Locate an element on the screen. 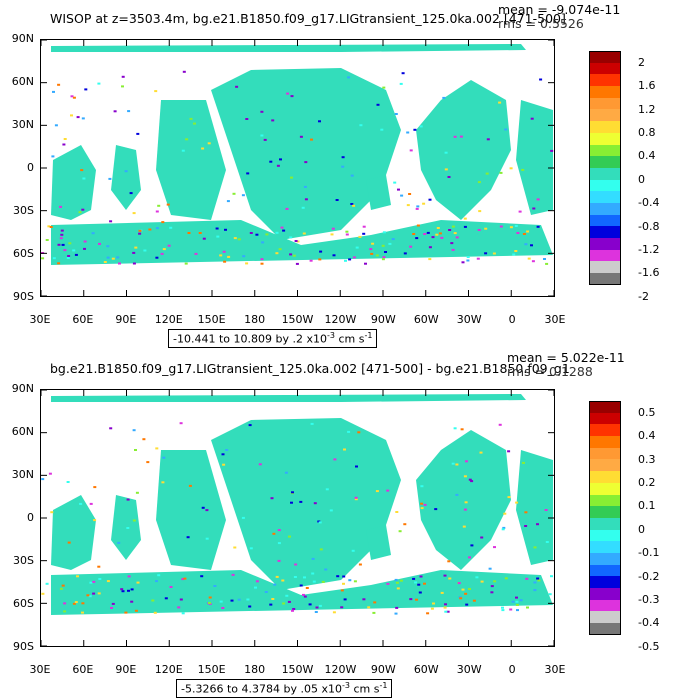  colorbar-label: 0.4 is located at coordinates (647, 436).